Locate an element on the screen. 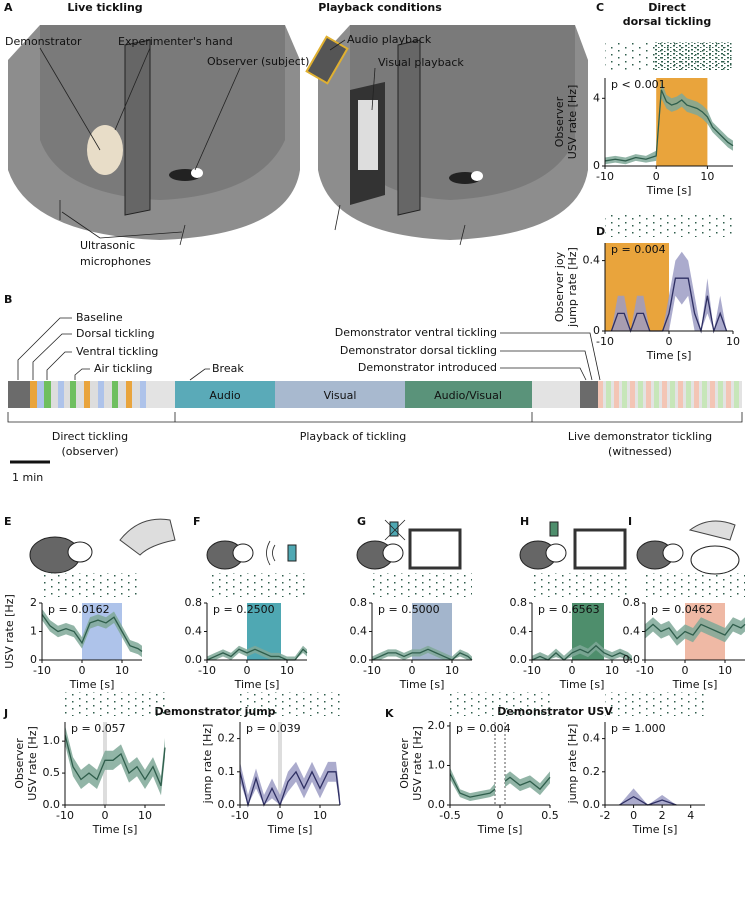 This screenshot has width=750, height=898. y-tick-label: 4 is located at coordinates (596, 97).